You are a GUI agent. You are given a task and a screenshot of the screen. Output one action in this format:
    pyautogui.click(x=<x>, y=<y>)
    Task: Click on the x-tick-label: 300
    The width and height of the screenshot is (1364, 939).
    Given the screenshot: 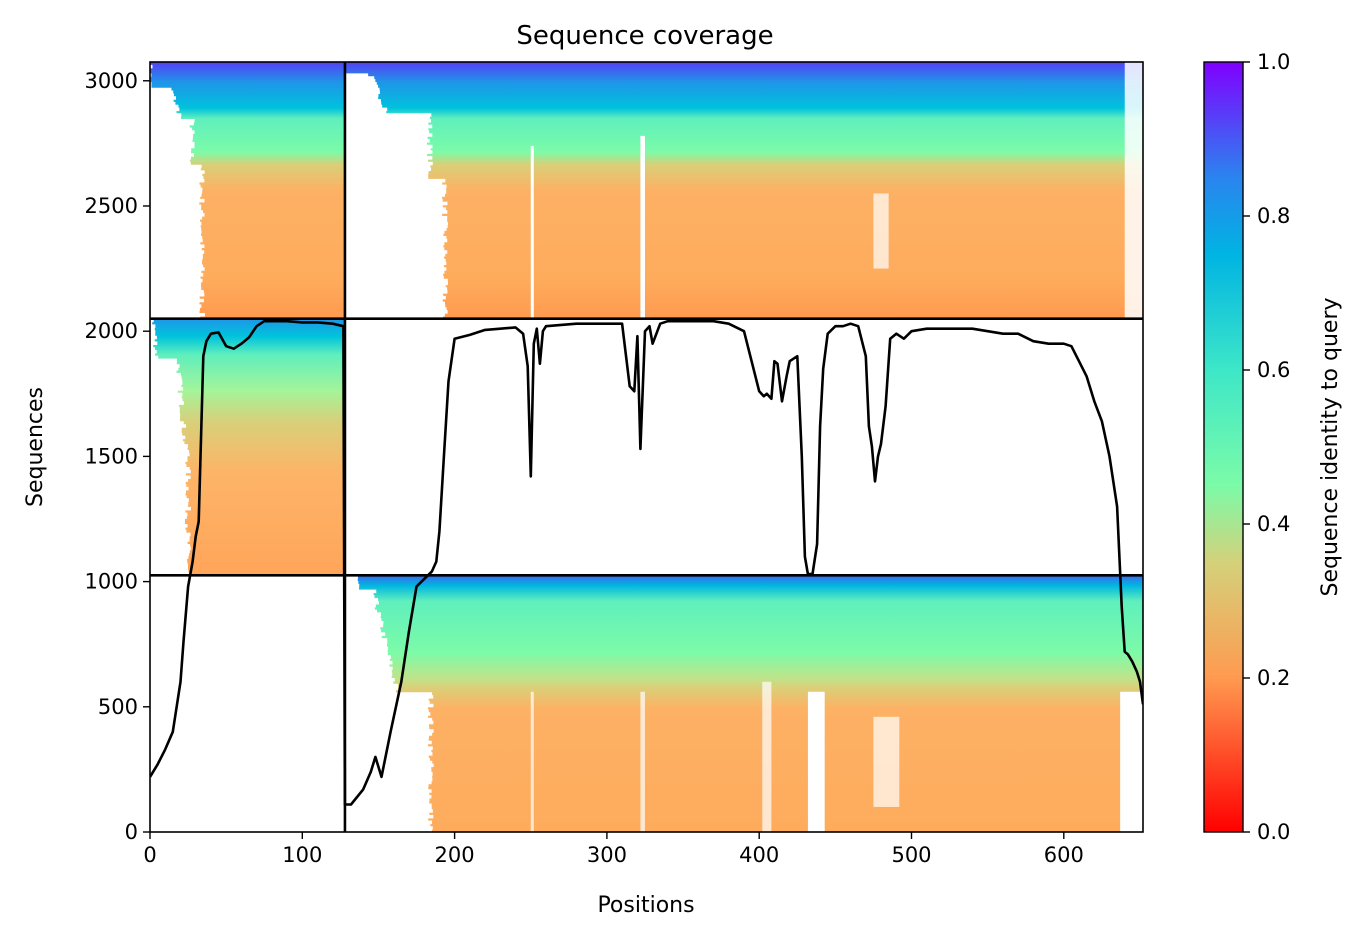 What is the action you would take?
    pyautogui.click(x=607, y=855)
    